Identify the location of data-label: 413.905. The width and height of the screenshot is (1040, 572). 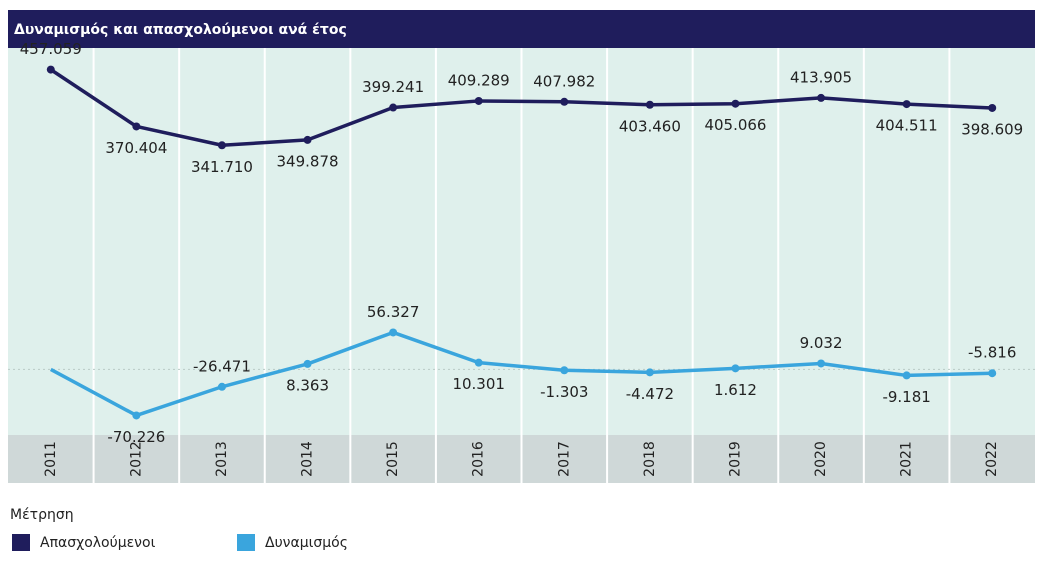
(821, 77).